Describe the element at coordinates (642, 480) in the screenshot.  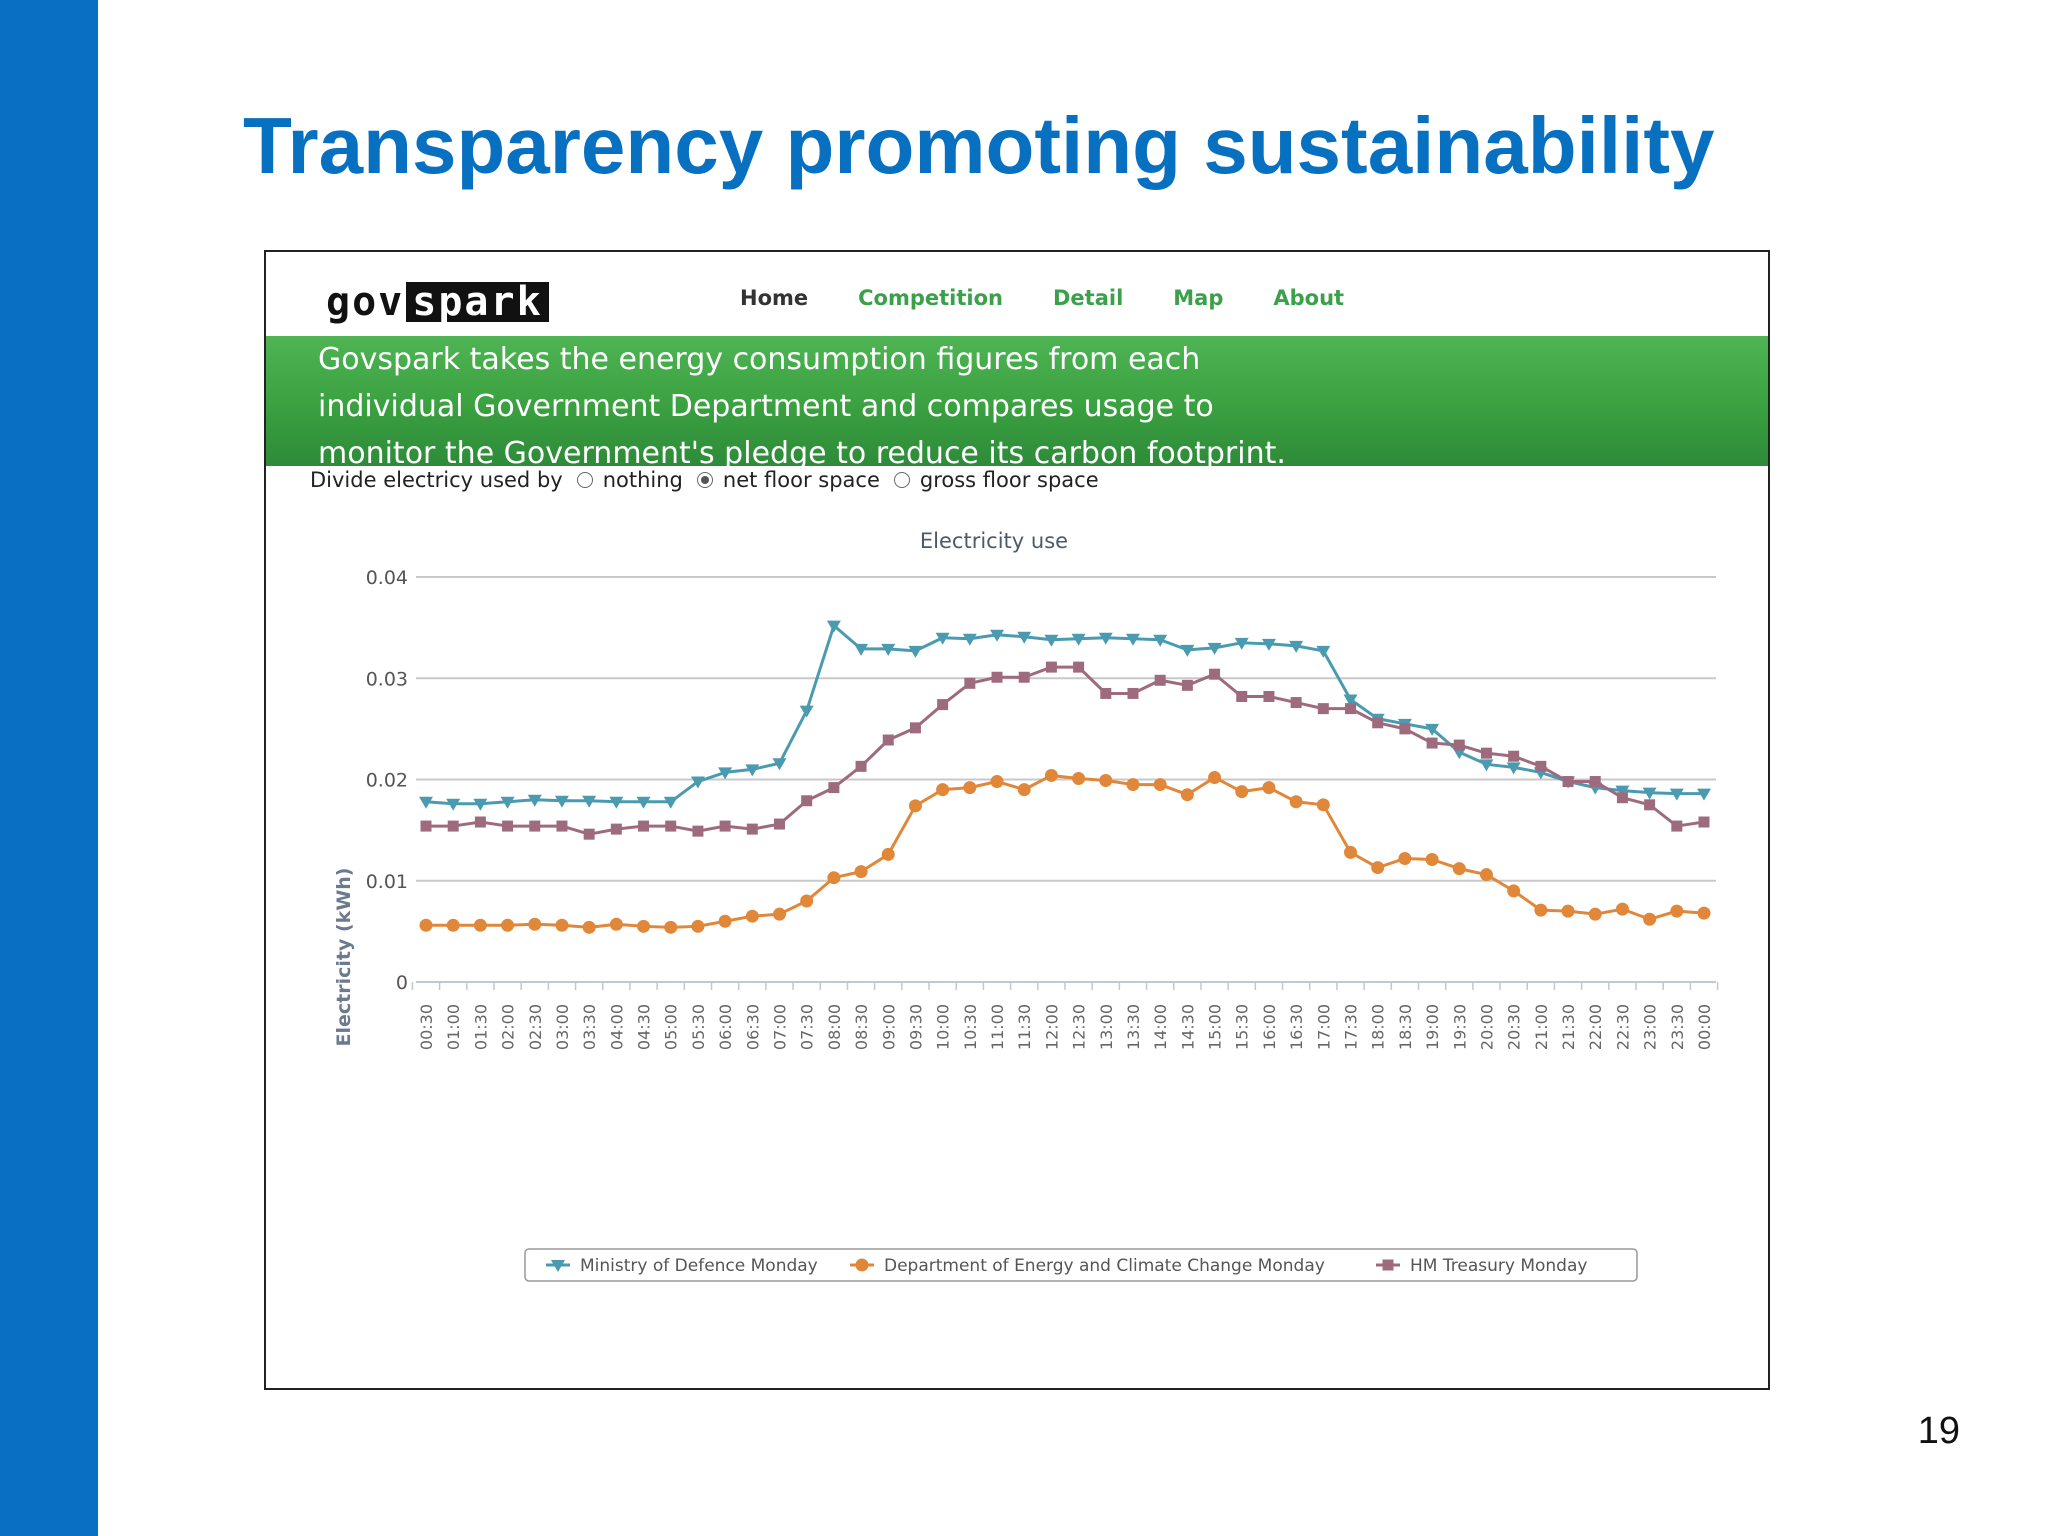
I see `radio-label-nothing: nothing` at that location.